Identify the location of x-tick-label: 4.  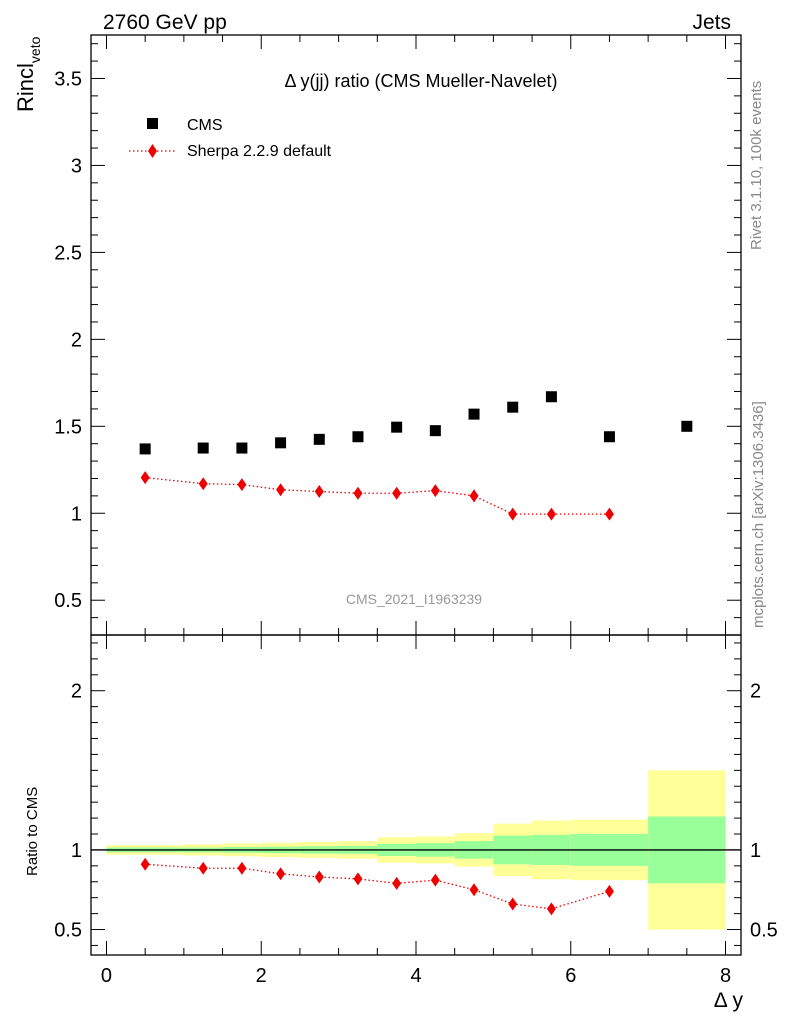
(415, 976).